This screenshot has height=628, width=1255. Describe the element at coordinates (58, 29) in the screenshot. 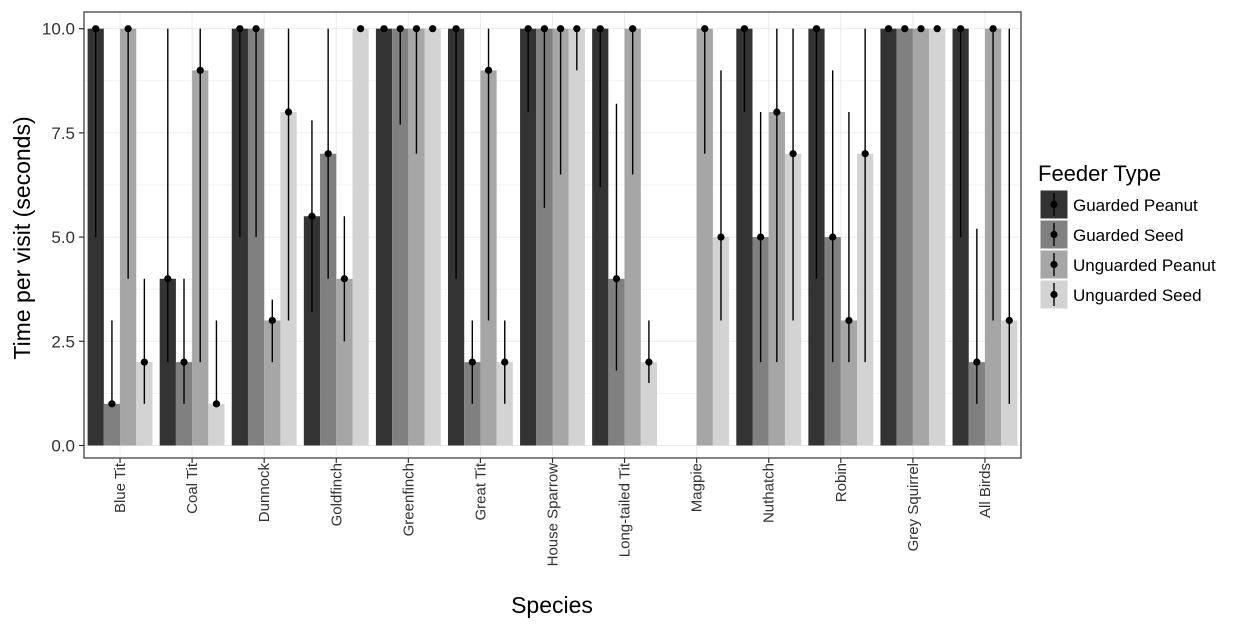

I see `y-tick-label: 10.0` at that location.